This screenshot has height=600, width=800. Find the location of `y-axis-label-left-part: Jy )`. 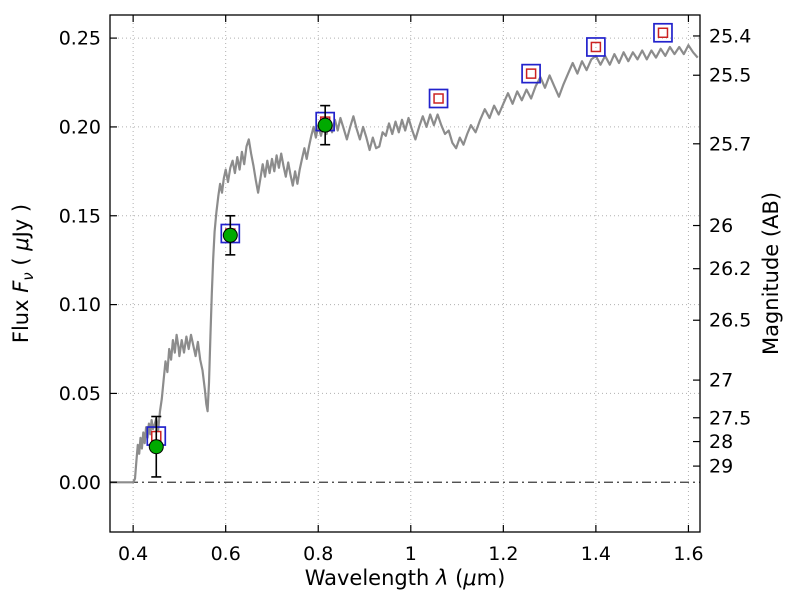

y-axis-label-left-part: Jy ) is located at coordinates (21, 222).